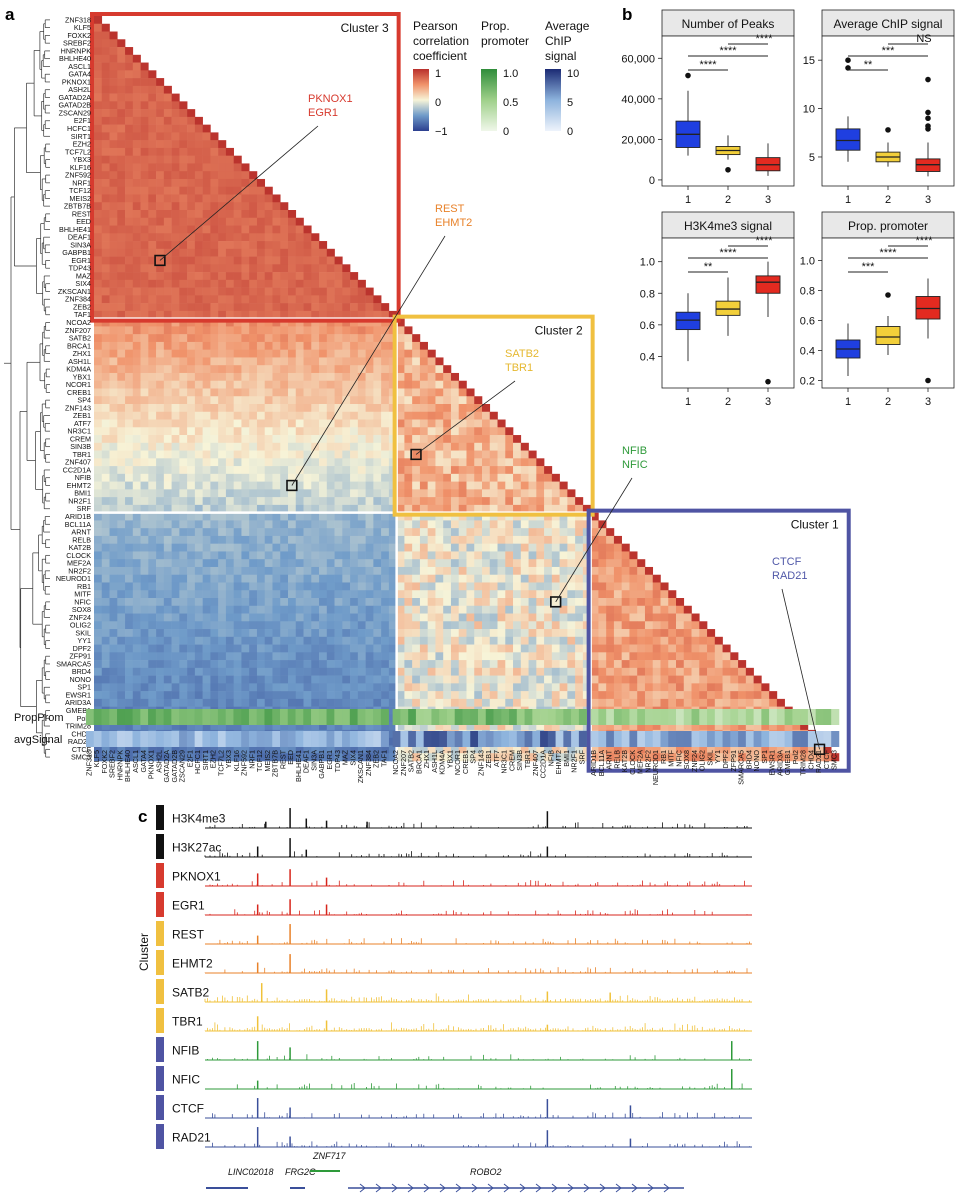 This screenshot has height=1200, width=966. What do you see at coordinates (78, 524) in the screenshot?
I see `row-label: BCL11A` at bounding box center [78, 524].